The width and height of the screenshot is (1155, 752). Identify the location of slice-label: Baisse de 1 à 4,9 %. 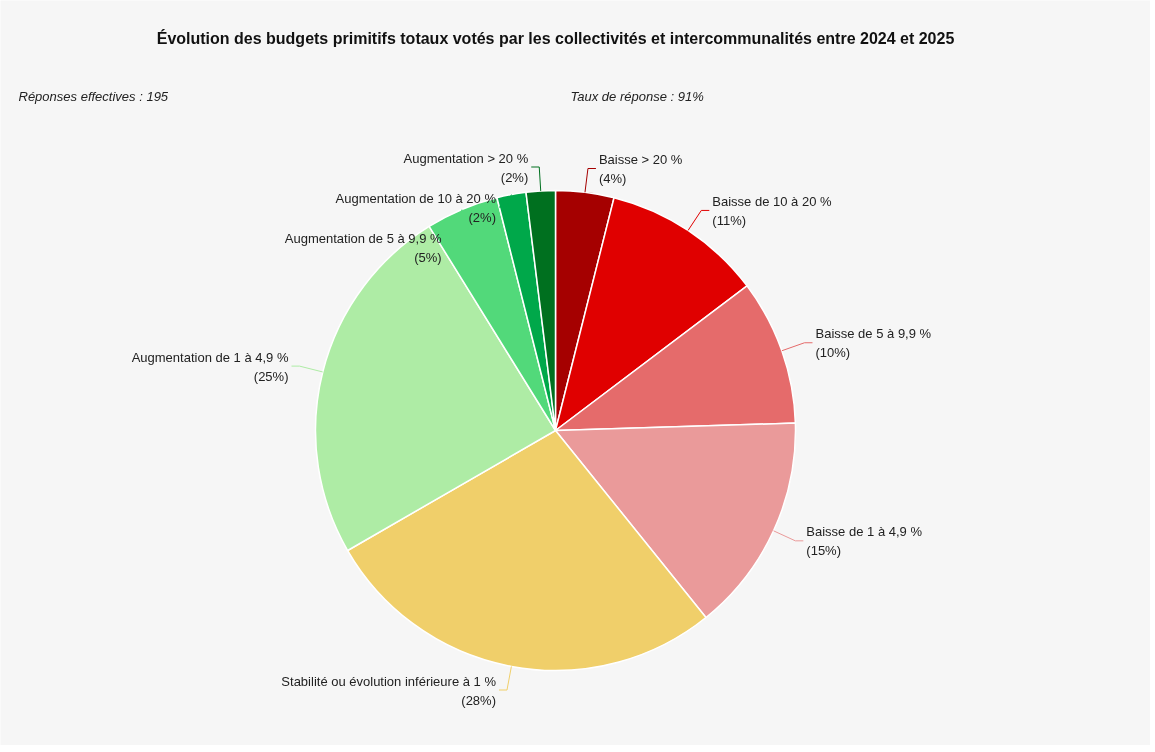
(864, 532).